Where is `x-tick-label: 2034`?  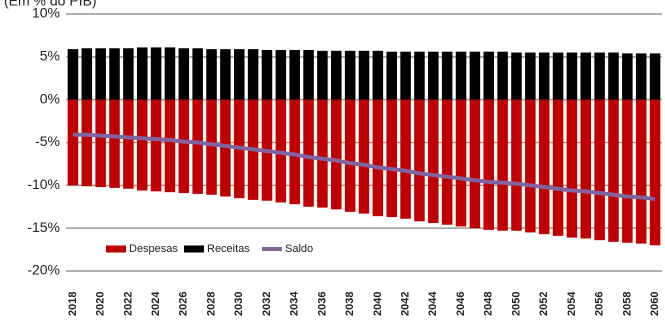
x-tick-label: 2034 is located at coordinates (295, 303).